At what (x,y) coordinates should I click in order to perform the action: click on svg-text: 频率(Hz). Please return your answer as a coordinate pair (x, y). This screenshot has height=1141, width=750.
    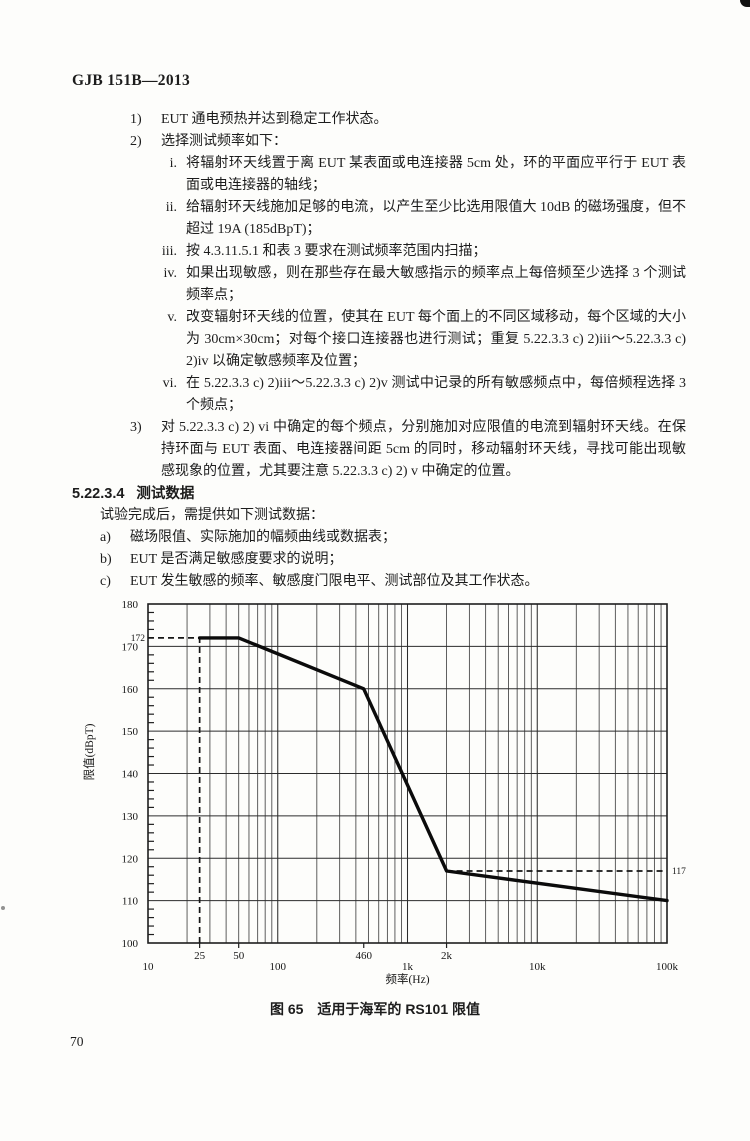
    Looking at the image, I should click on (407, 979).